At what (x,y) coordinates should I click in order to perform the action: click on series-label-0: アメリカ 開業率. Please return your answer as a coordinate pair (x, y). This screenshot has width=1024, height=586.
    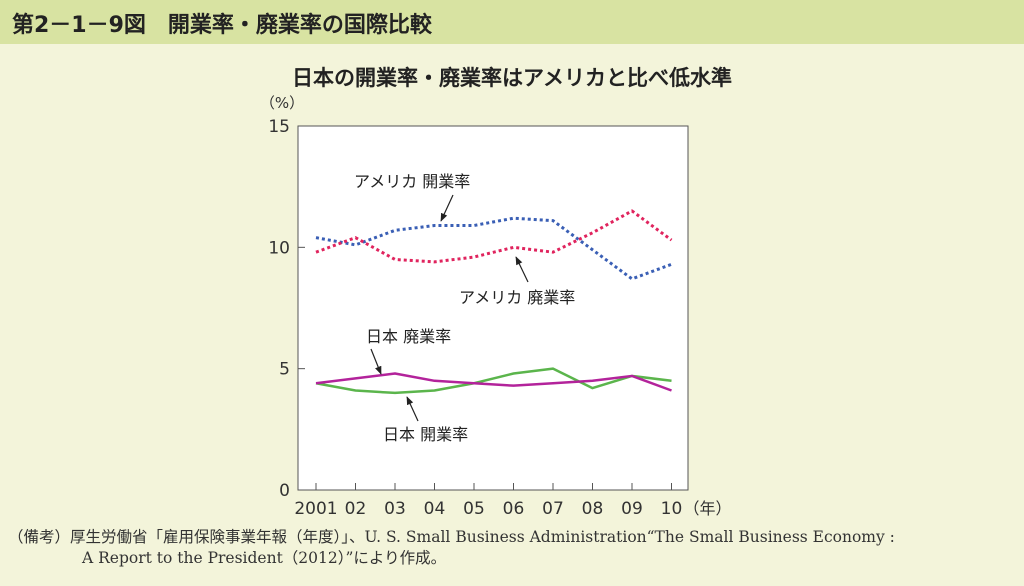
    Looking at the image, I should click on (412, 181).